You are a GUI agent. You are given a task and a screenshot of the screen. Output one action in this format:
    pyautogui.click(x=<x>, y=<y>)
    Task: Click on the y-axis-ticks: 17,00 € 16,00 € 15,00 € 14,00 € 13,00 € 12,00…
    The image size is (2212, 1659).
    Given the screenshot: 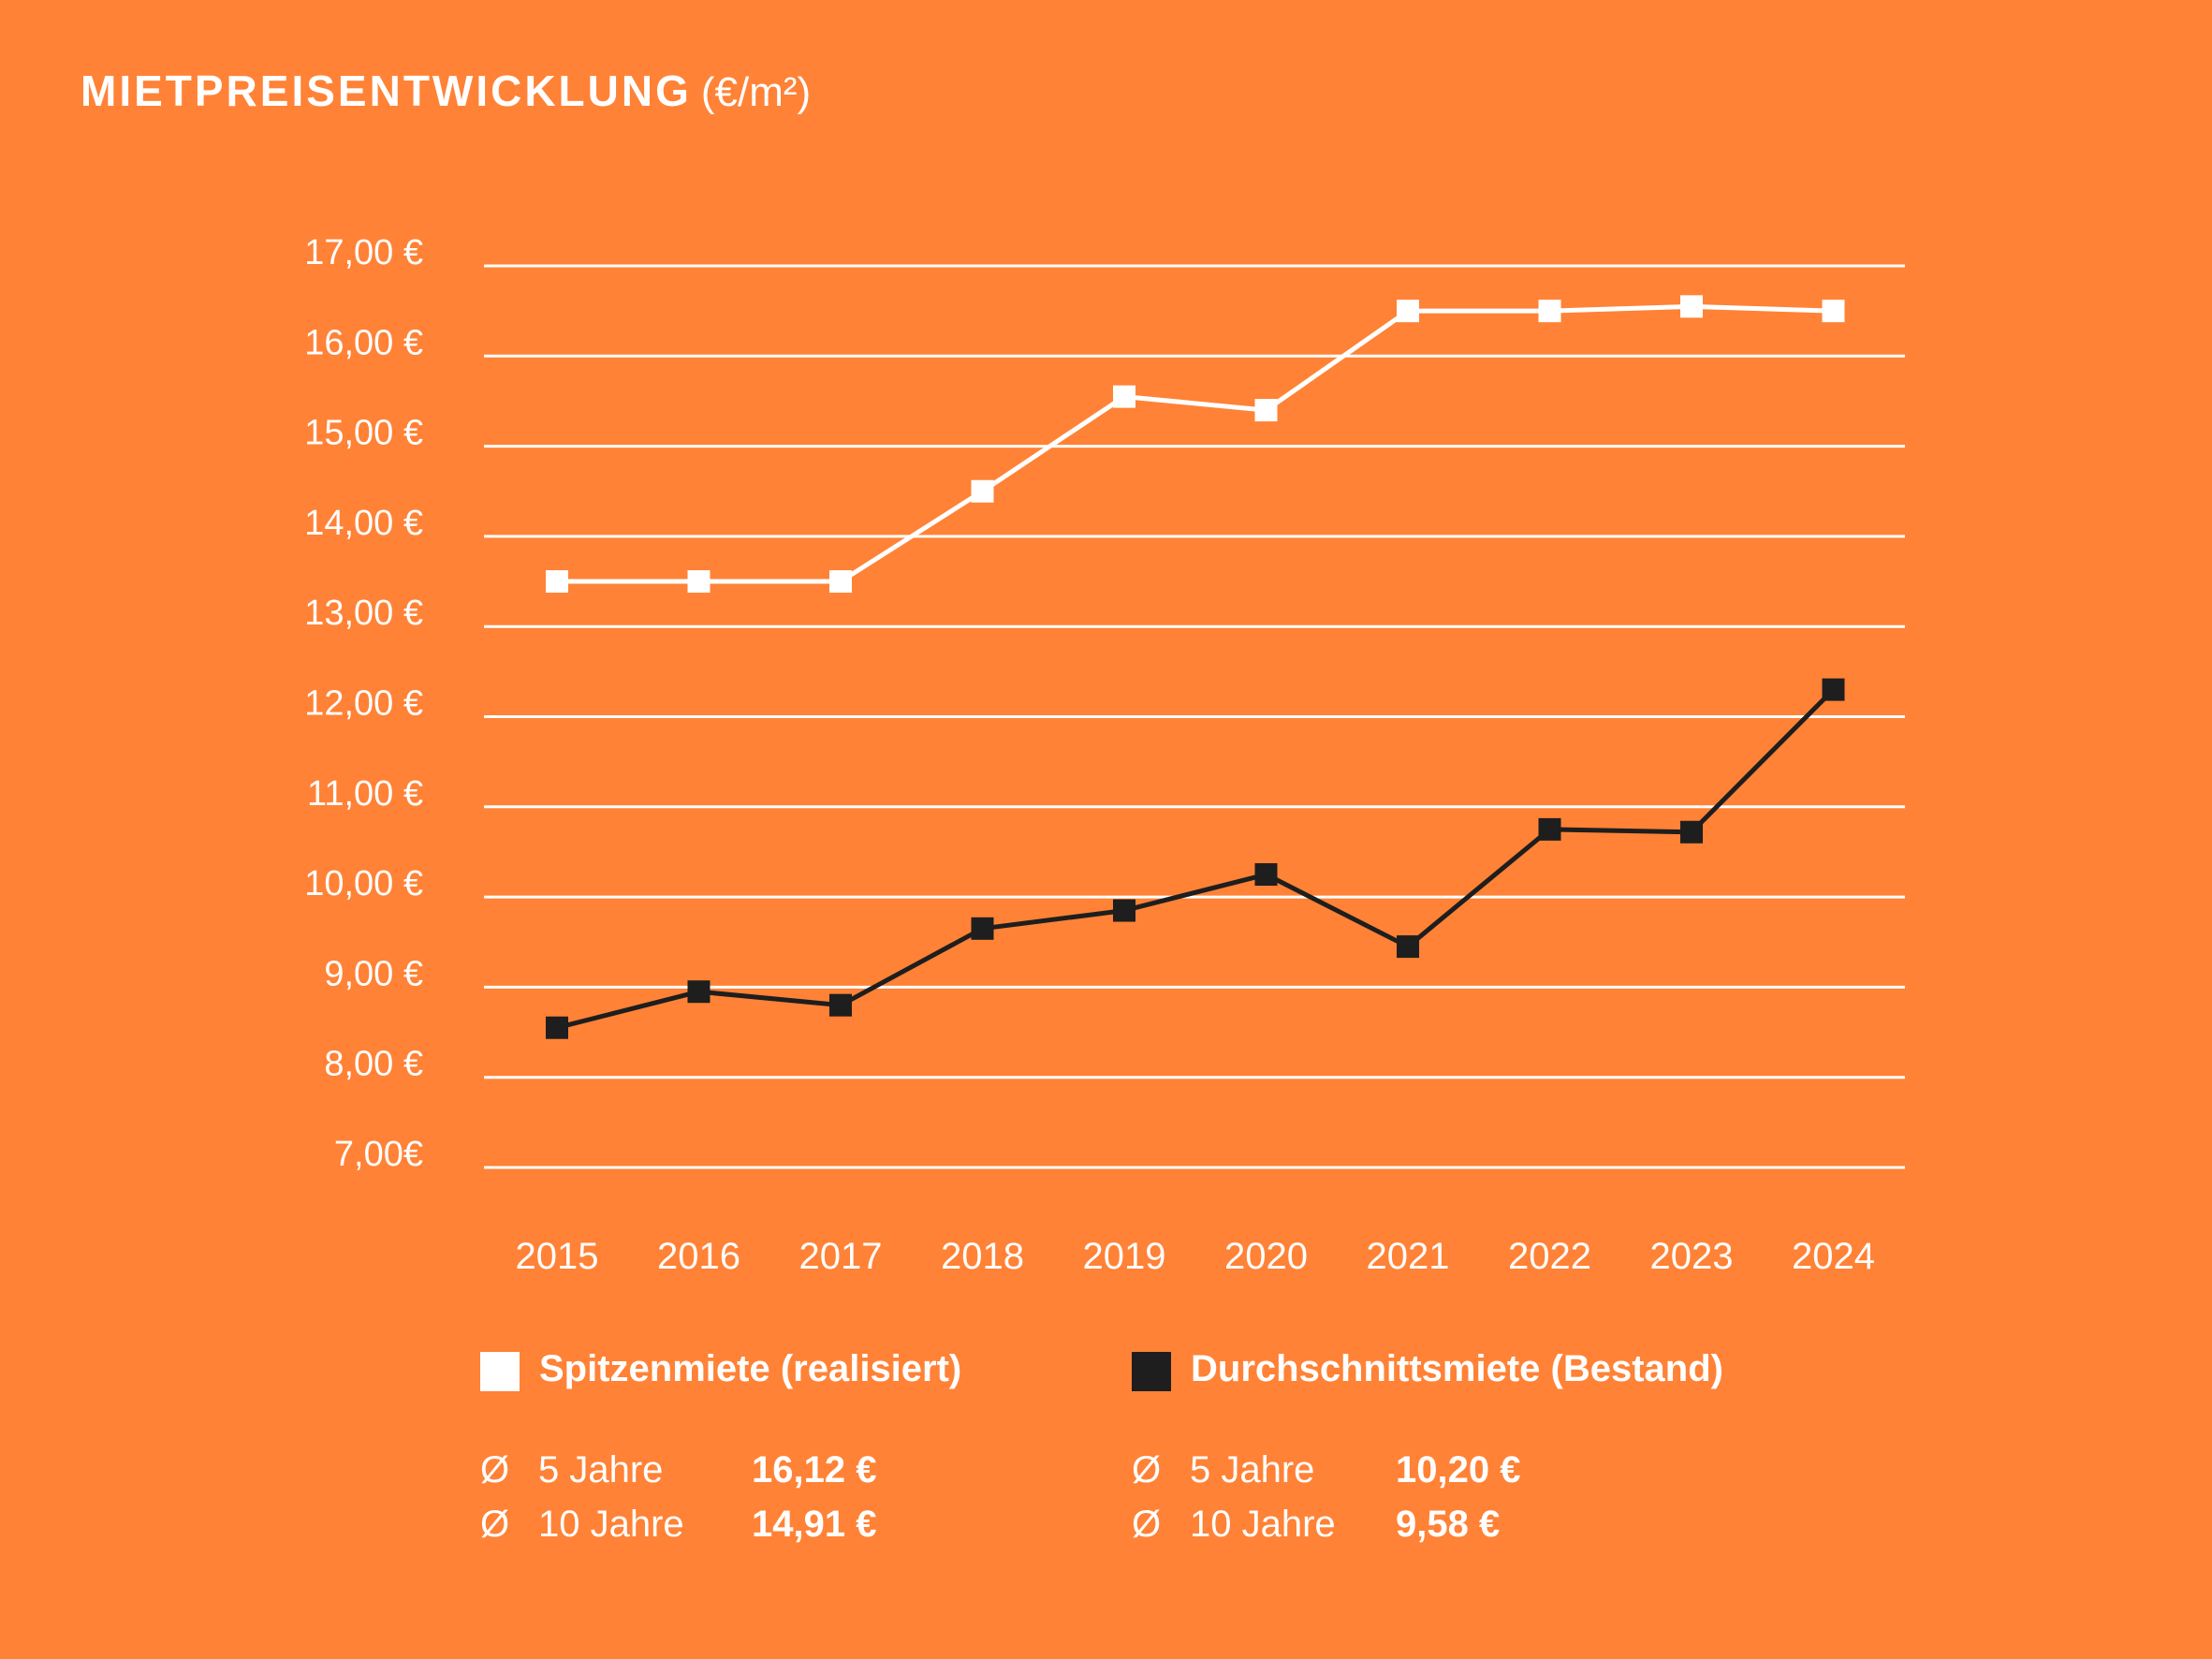 What is the action you would take?
    pyautogui.click(x=363, y=703)
    